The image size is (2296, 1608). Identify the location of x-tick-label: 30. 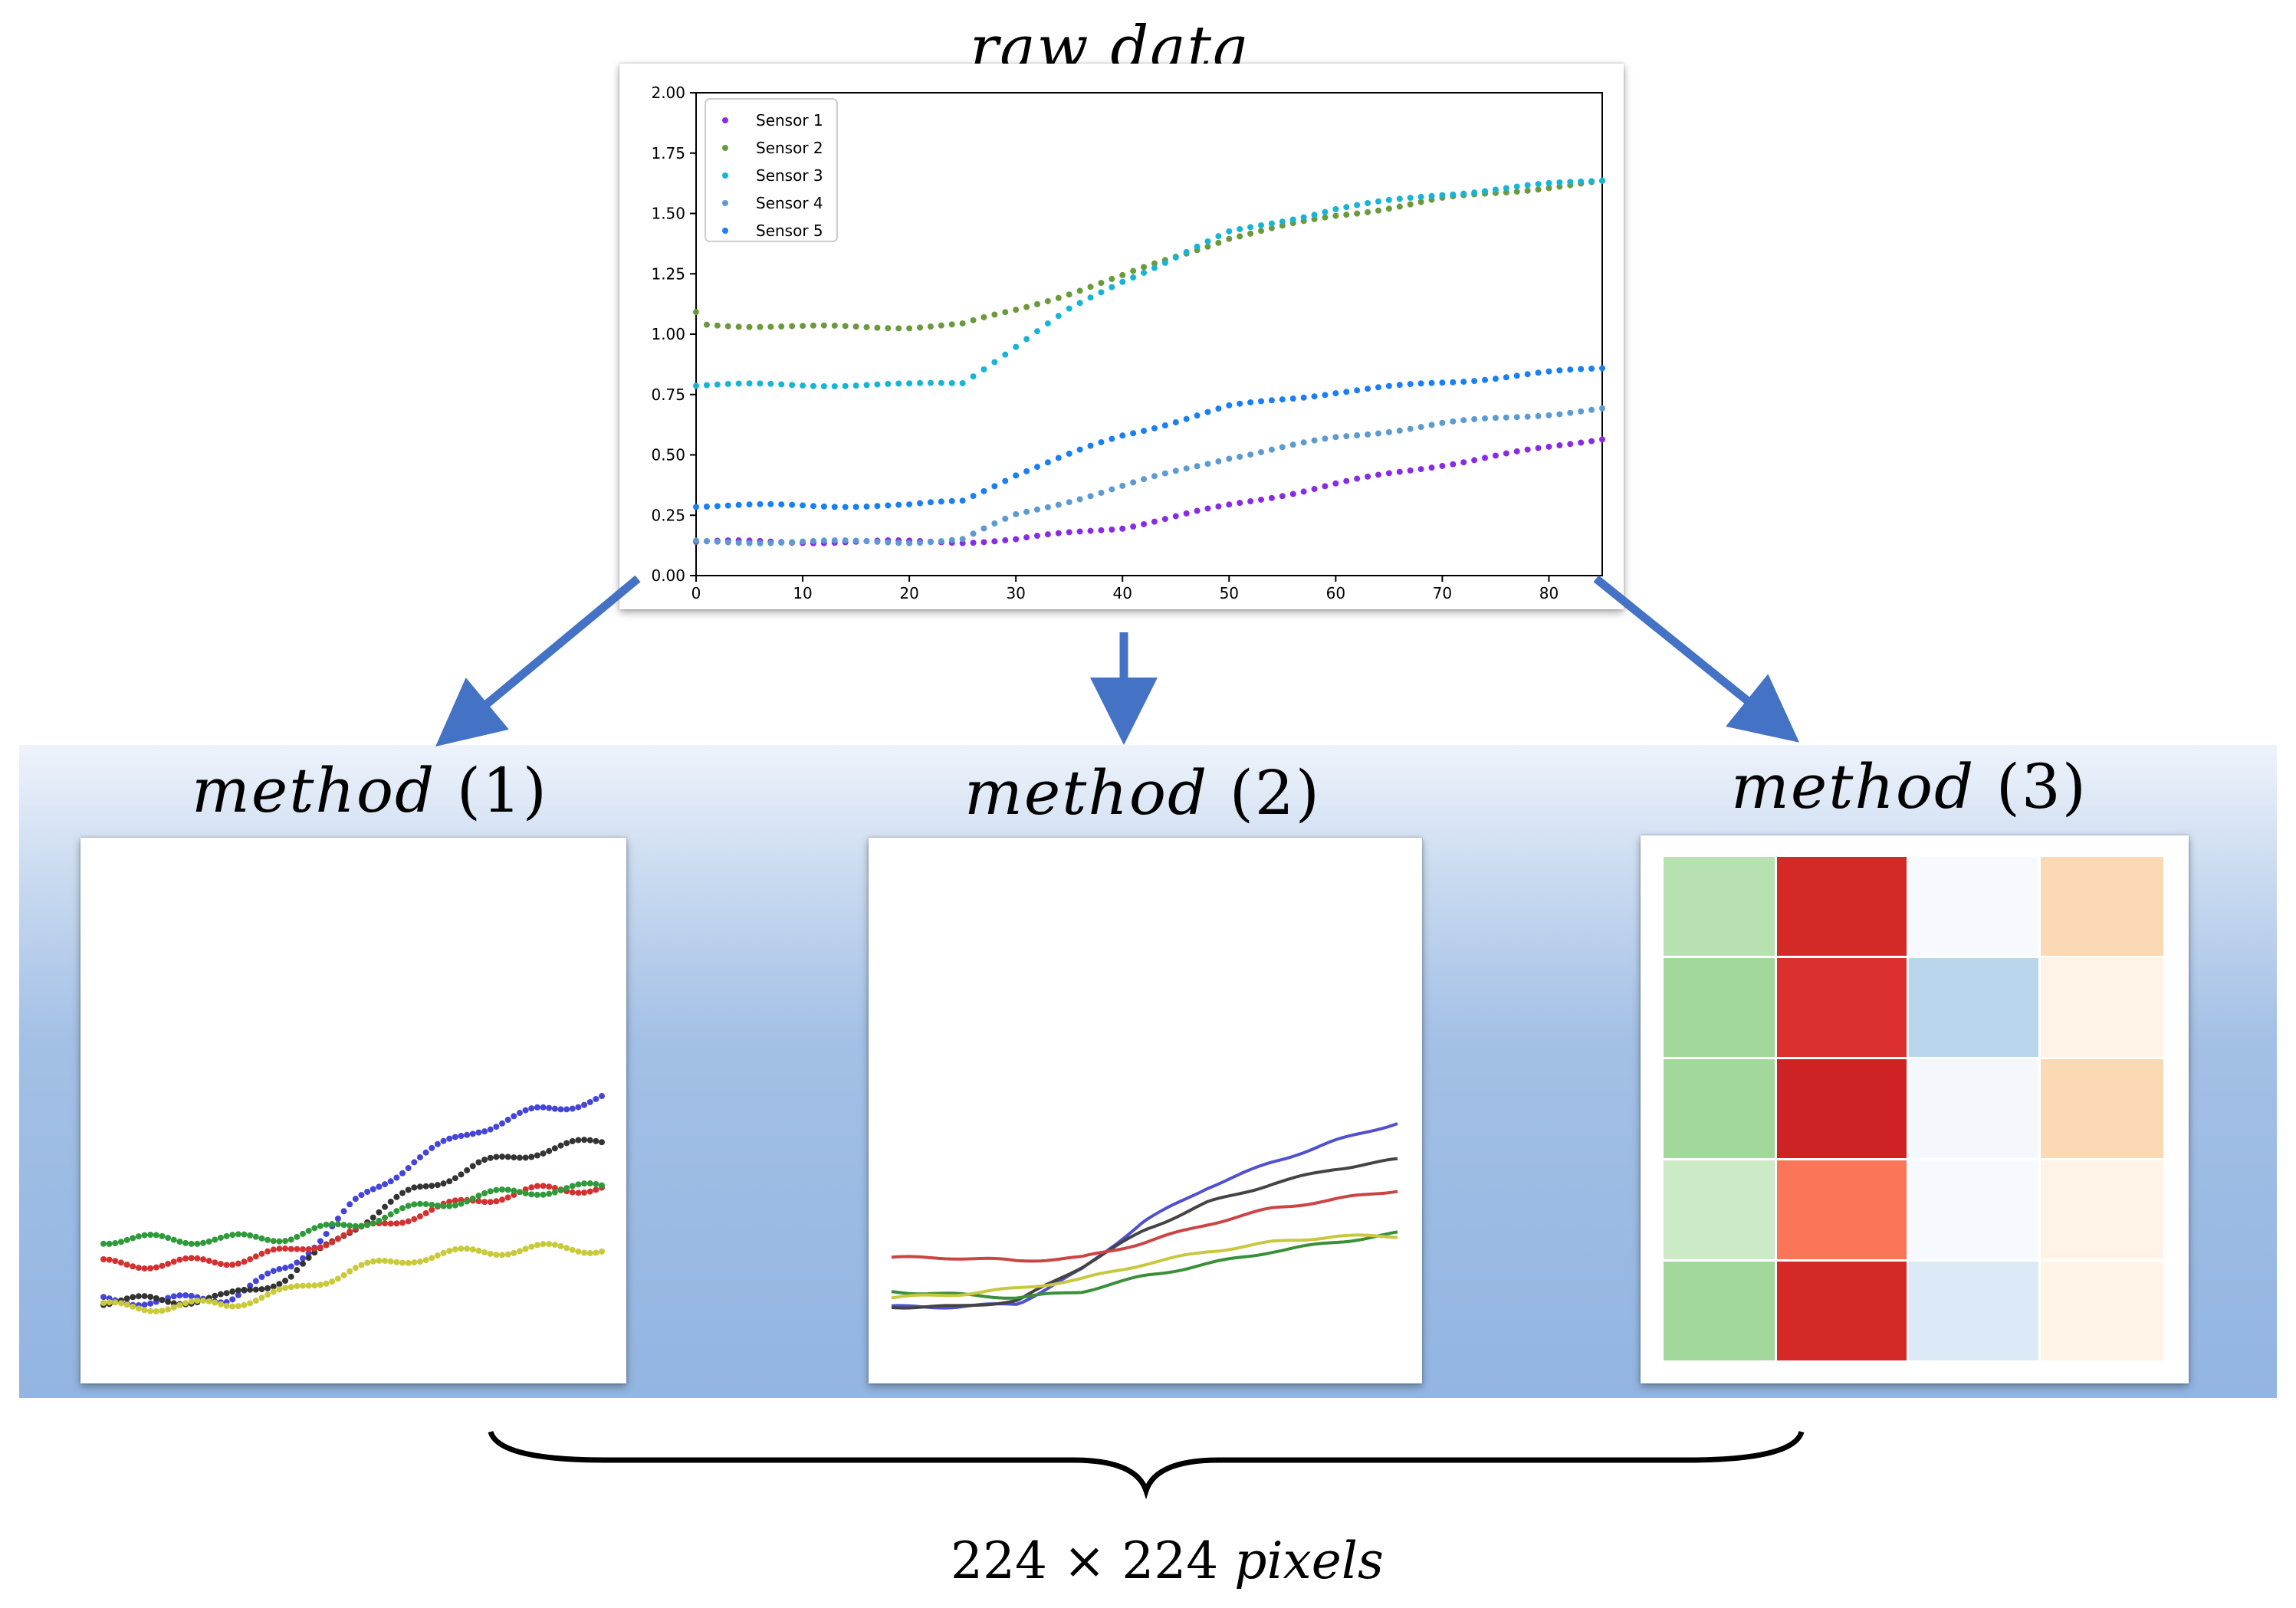
(1015, 593).